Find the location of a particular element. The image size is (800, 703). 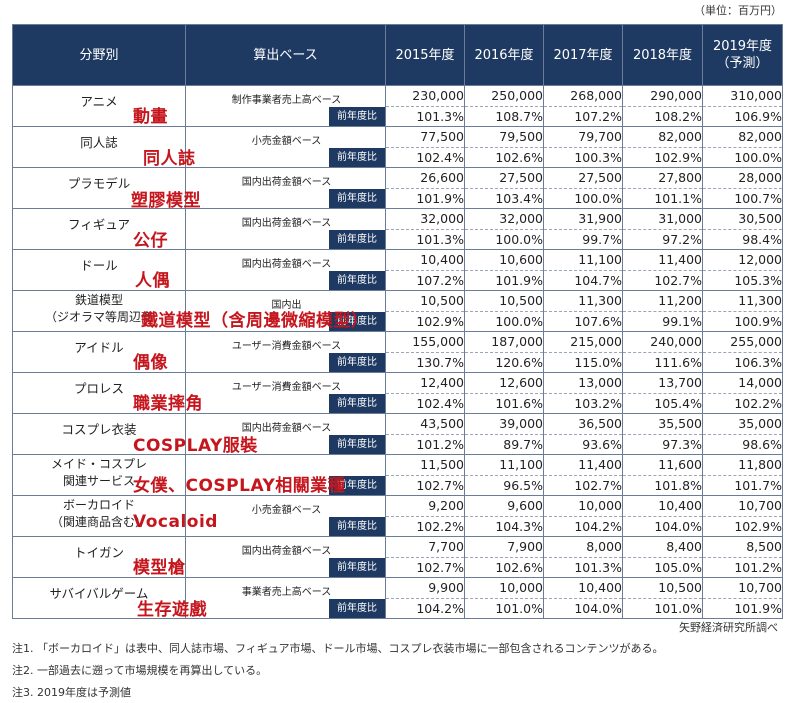

value-cell: 187,000 is located at coordinates (504, 342).